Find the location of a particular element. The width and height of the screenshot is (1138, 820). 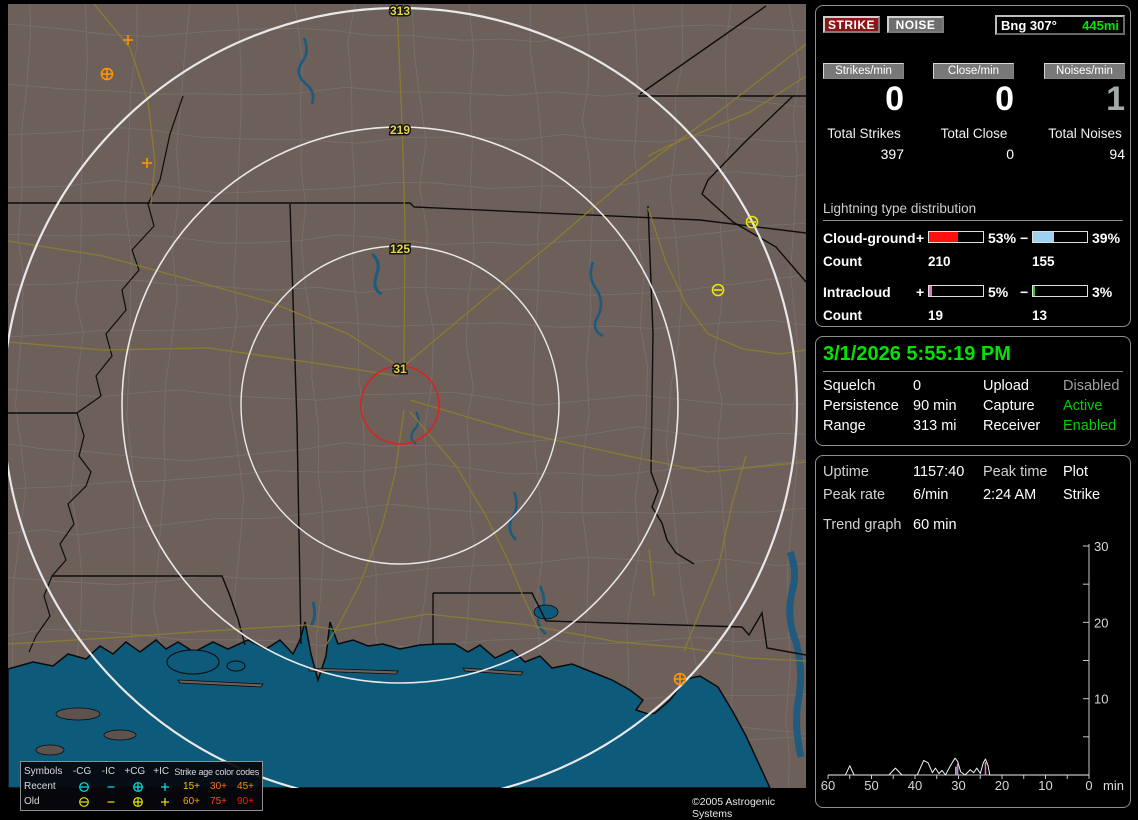

x-tick-label: 40 is located at coordinates (915, 785).